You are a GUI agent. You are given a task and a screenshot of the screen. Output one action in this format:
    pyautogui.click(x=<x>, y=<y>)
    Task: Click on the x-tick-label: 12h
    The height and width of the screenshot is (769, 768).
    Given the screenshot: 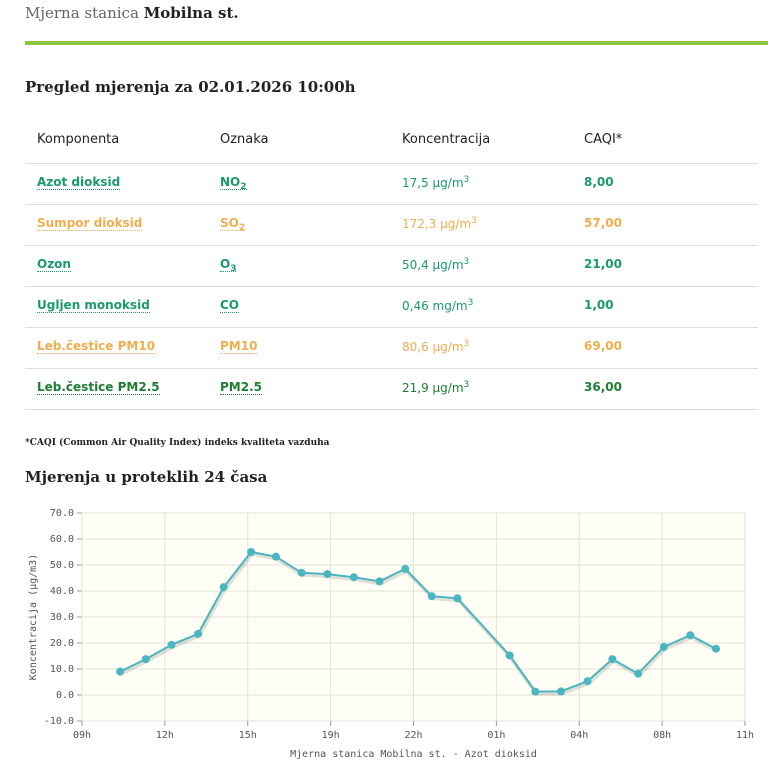 What is the action you would take?
    pyautogui.click(x=165, y=735)
    